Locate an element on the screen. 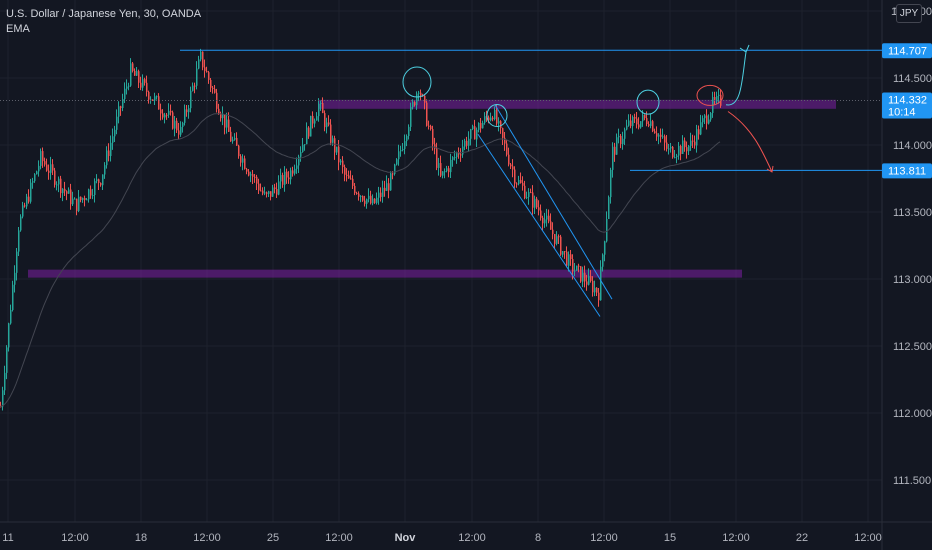 The image size is (932, 550). resistance-zone is located at coordinates (577, 104).